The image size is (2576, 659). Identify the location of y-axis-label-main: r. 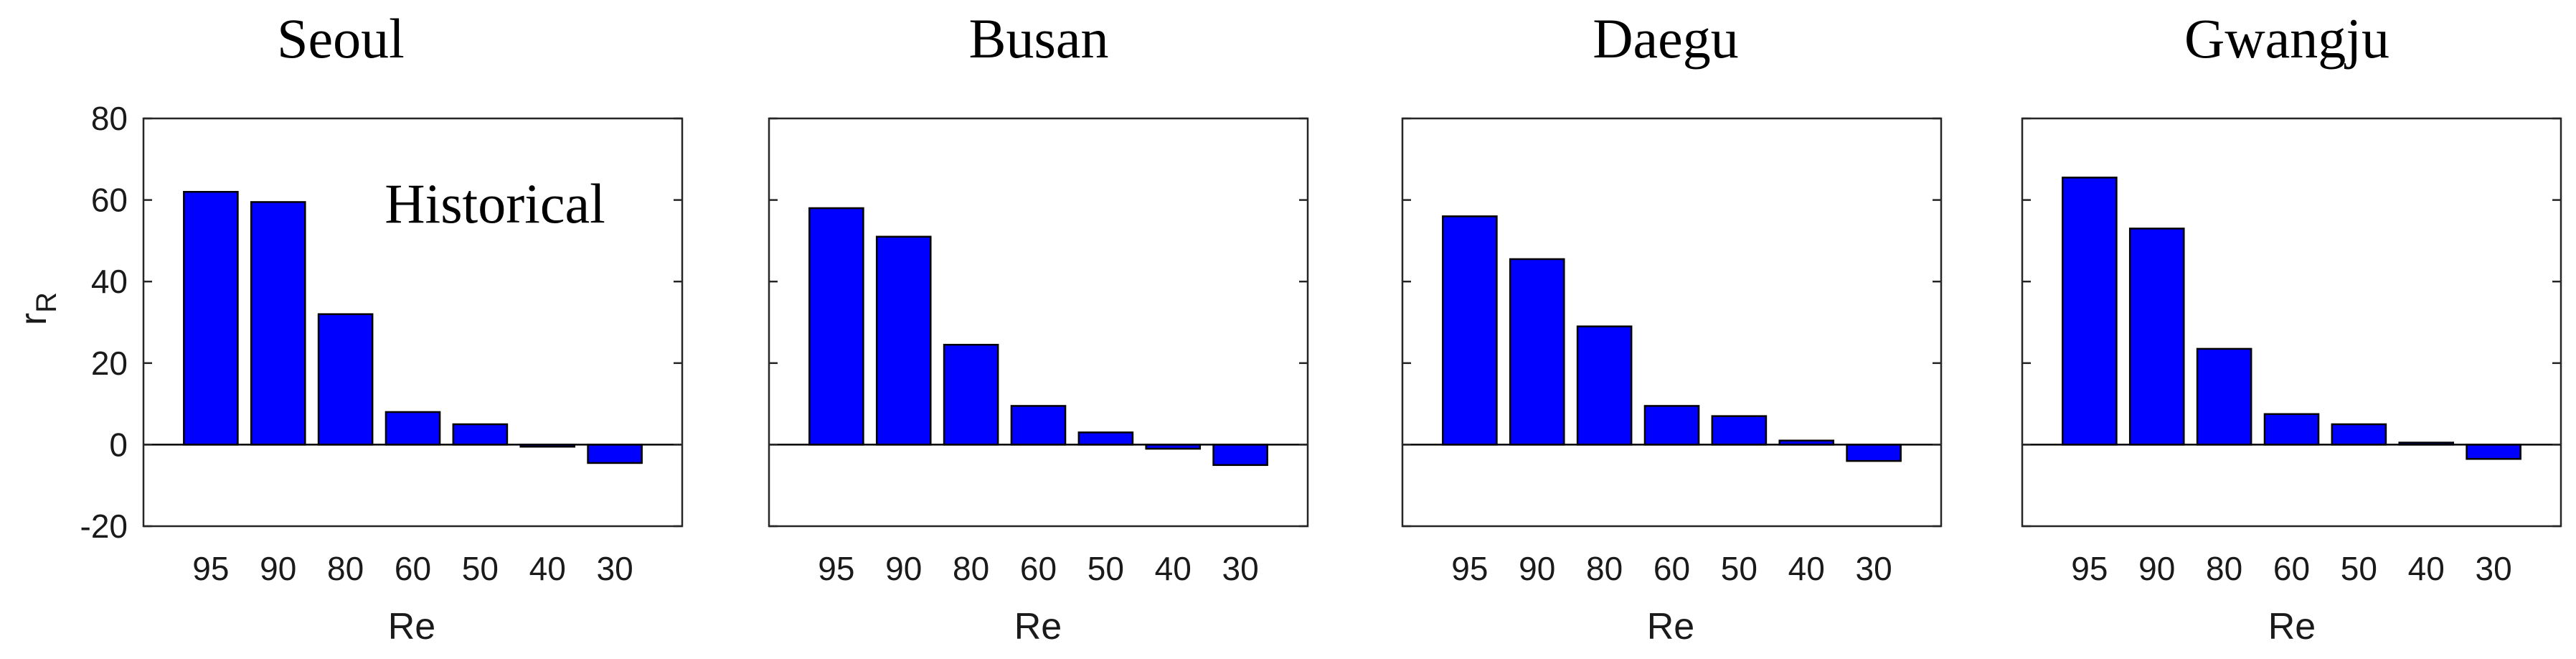
(34, 319).